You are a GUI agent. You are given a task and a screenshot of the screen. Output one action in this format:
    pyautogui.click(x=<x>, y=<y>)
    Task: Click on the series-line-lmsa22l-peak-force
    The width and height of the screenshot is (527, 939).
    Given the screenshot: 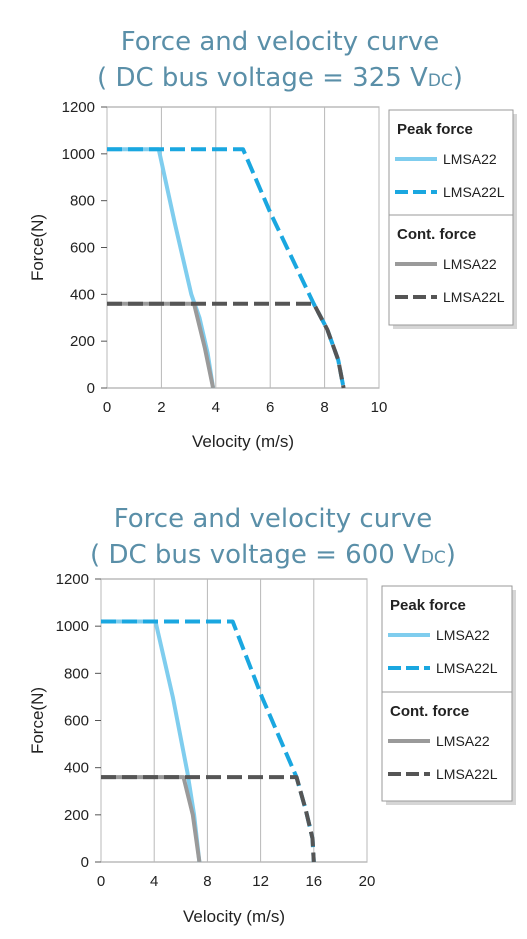 What is the action you would take?
    pyautogui.click(x=226, y=268)
    